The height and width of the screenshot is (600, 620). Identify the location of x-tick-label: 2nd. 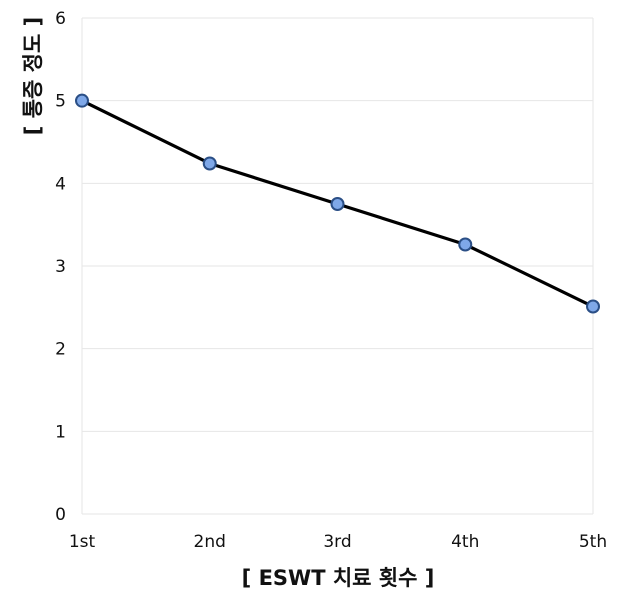
(210, 542).